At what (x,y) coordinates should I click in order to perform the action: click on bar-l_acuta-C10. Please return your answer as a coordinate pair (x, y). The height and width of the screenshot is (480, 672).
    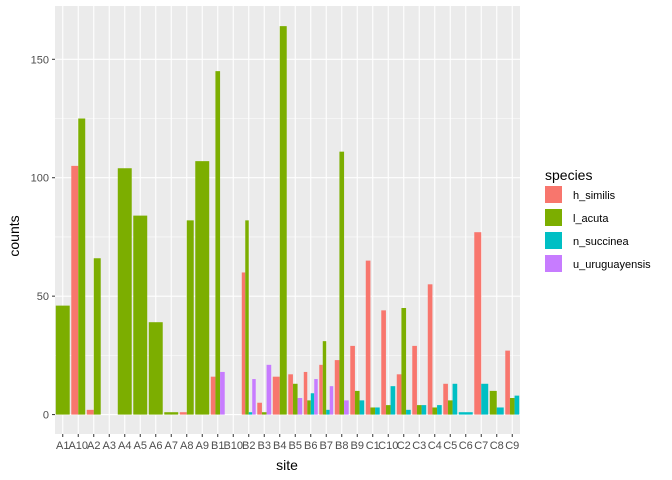
    Looking at the image, I should click on (388, 410).